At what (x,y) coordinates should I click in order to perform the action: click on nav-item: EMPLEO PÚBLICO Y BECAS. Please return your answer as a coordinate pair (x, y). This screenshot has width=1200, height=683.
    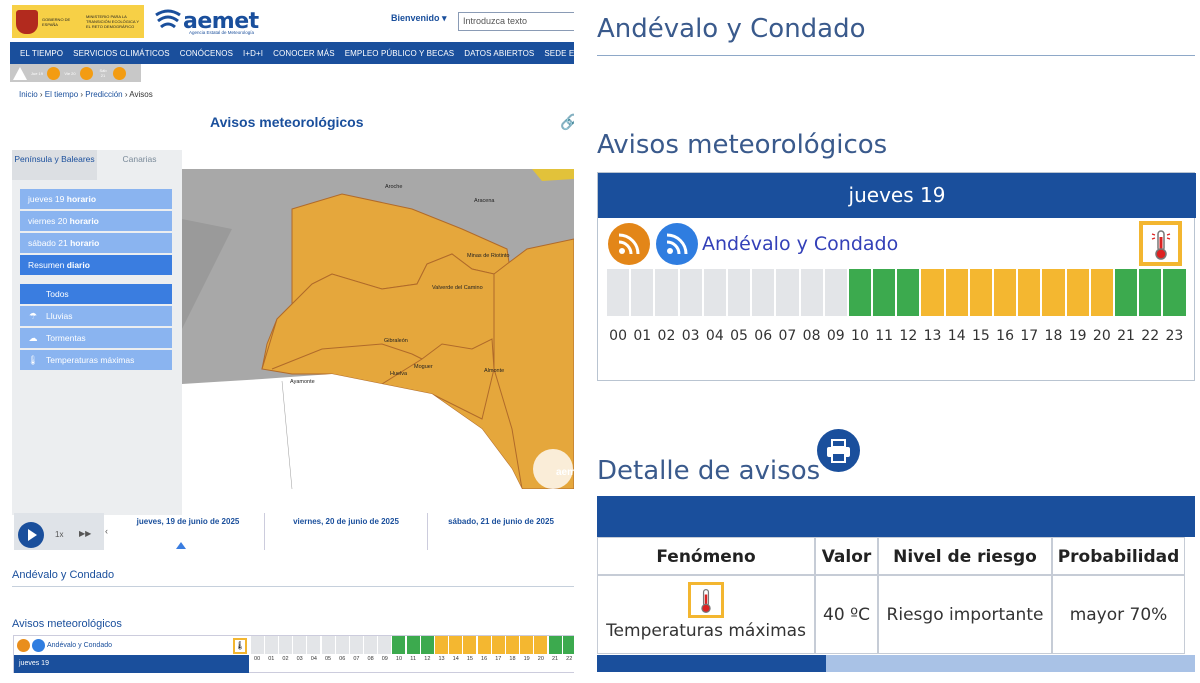
    Looking at the image, I should click on (399, 53).